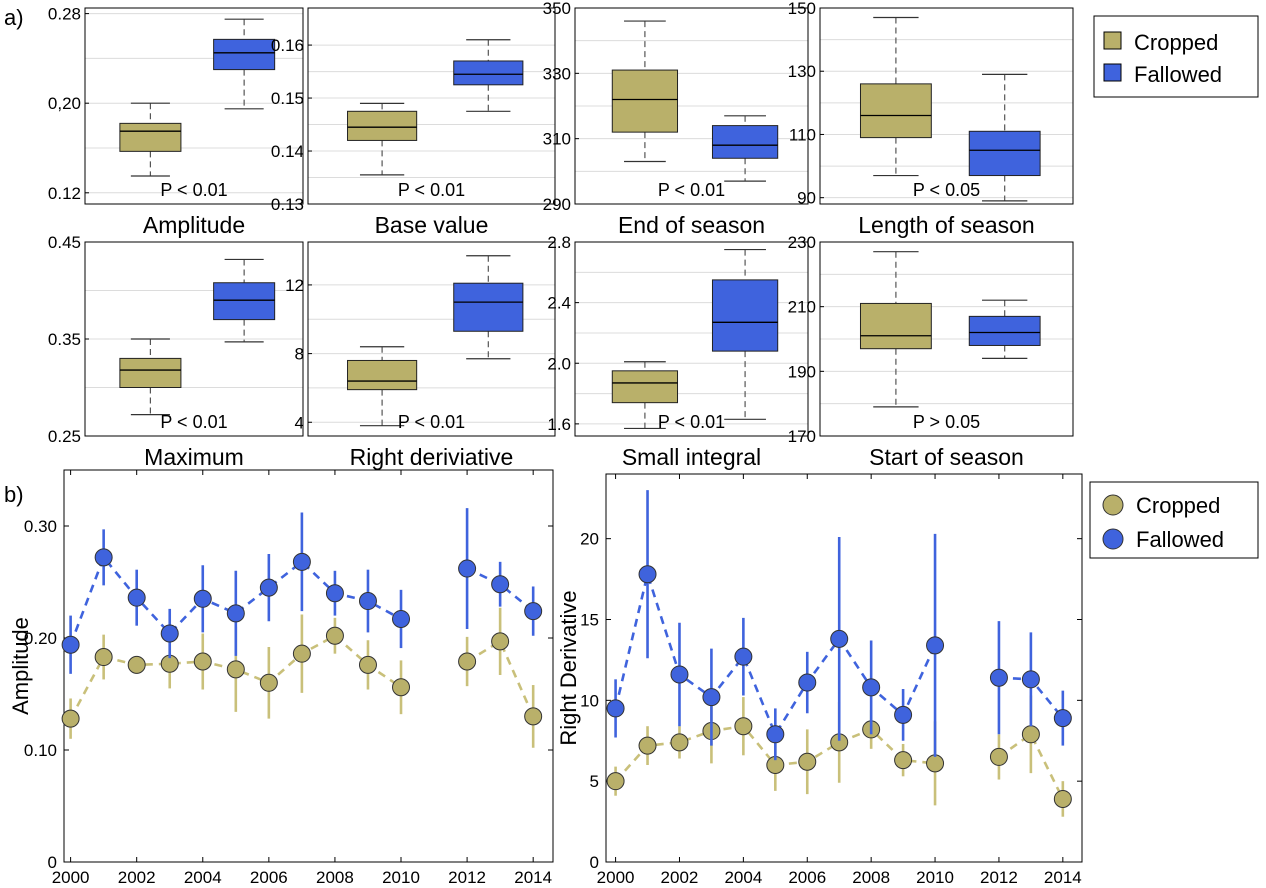 Image resolution: width=1266 pixels, height=888 pixels. I want to click on y-tick-label: 350, so click(557, 9).